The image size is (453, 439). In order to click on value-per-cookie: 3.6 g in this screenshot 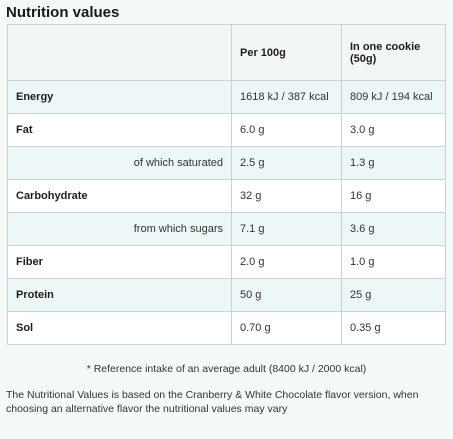, I will do `click(393, 229)`.